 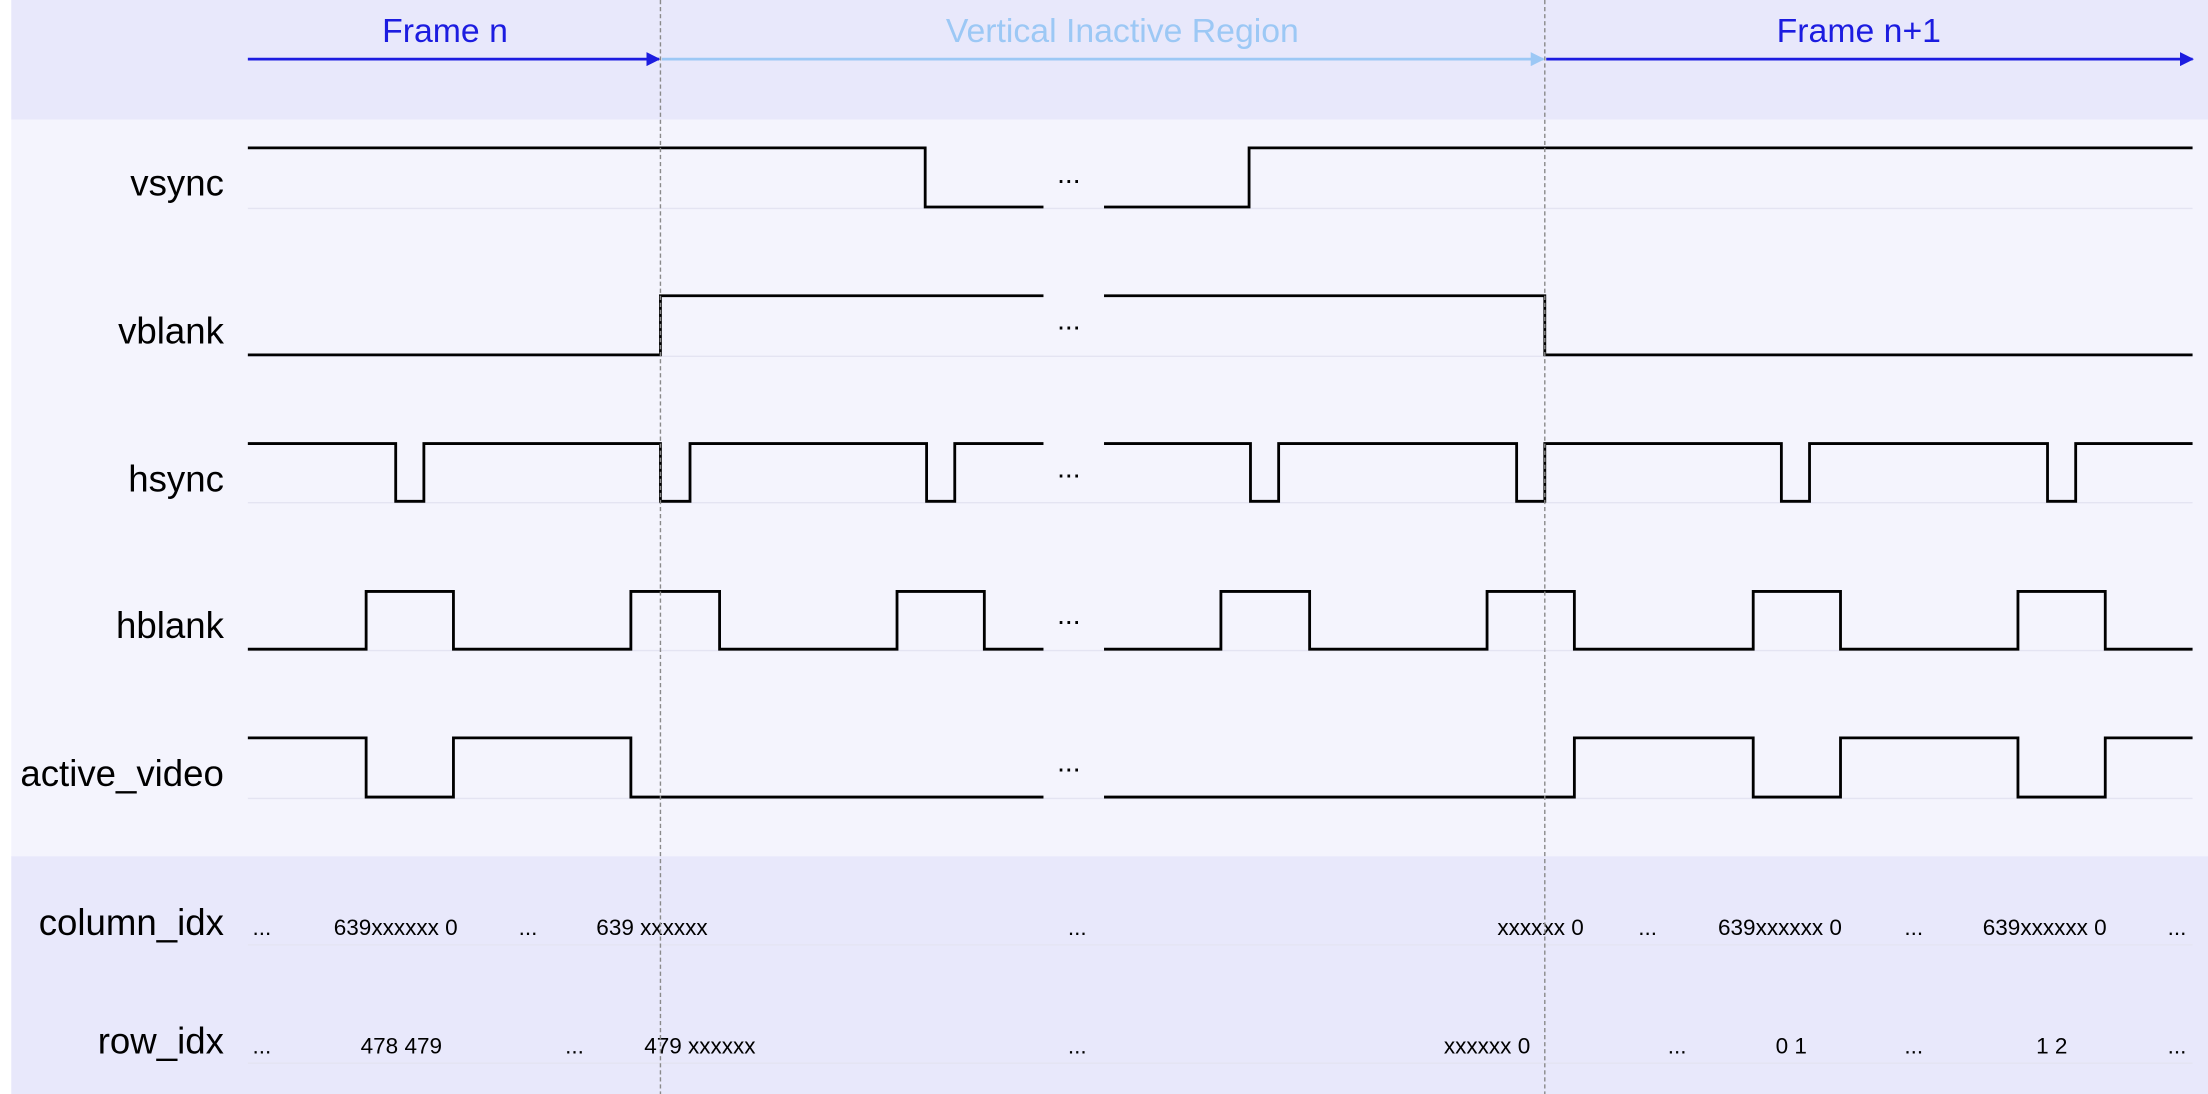 What do you see at coordinates (1220, 177) in the screenshot?
I see `vsync-waveform` at bounding box center [1220, 177].